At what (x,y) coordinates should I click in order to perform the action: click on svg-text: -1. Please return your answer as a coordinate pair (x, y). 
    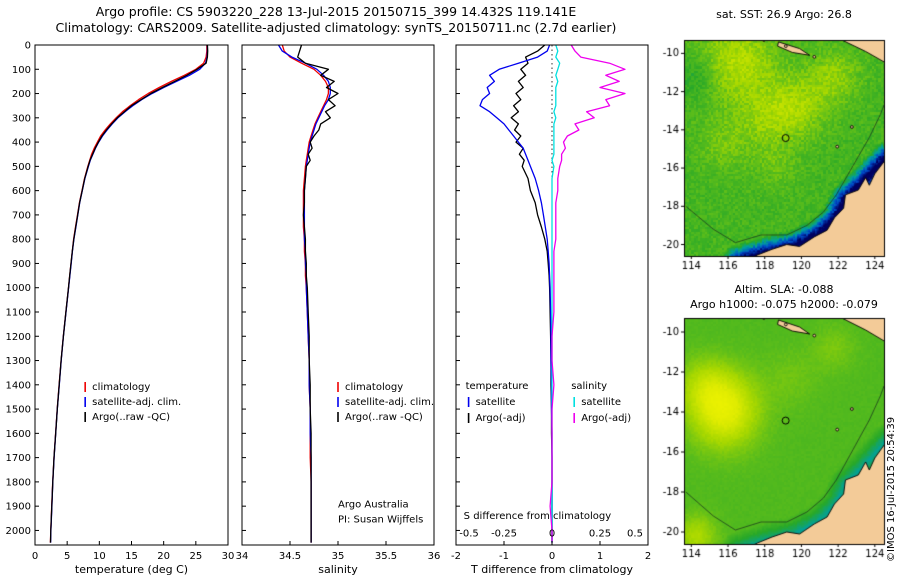
    Looking at the image, I should click on (504, 556).